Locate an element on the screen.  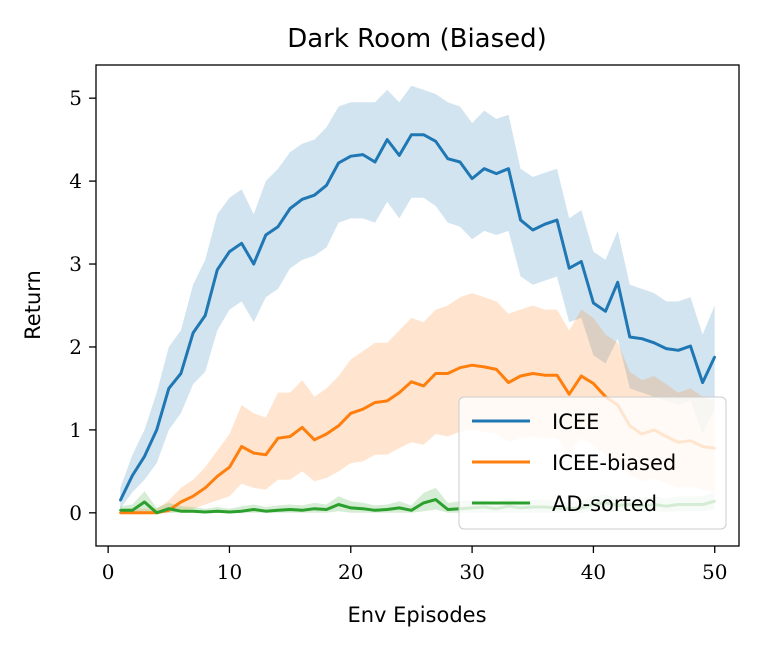
x-axis-ticks: 0 10 20 30 40 50 is located at coordinates (414, 565).